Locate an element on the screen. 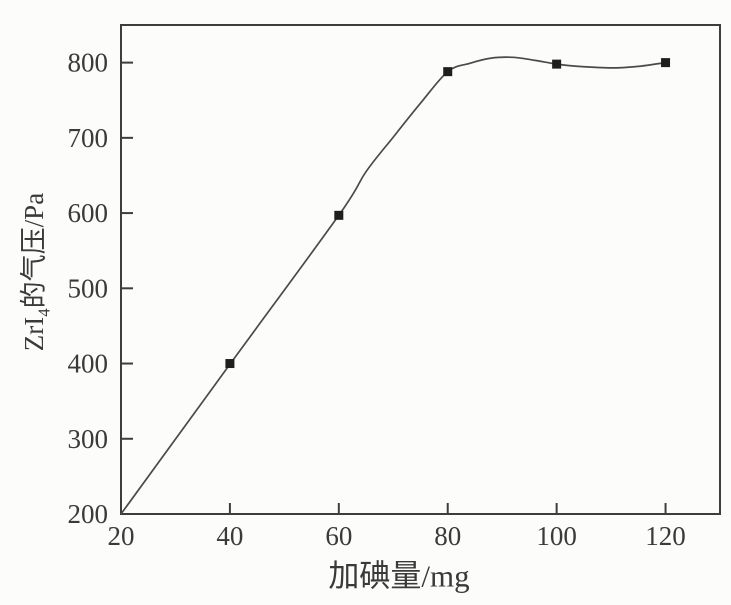 The height and width of the screenshot is (605, 731). y-tick-label: 500 is located at coordinates (88, 288).